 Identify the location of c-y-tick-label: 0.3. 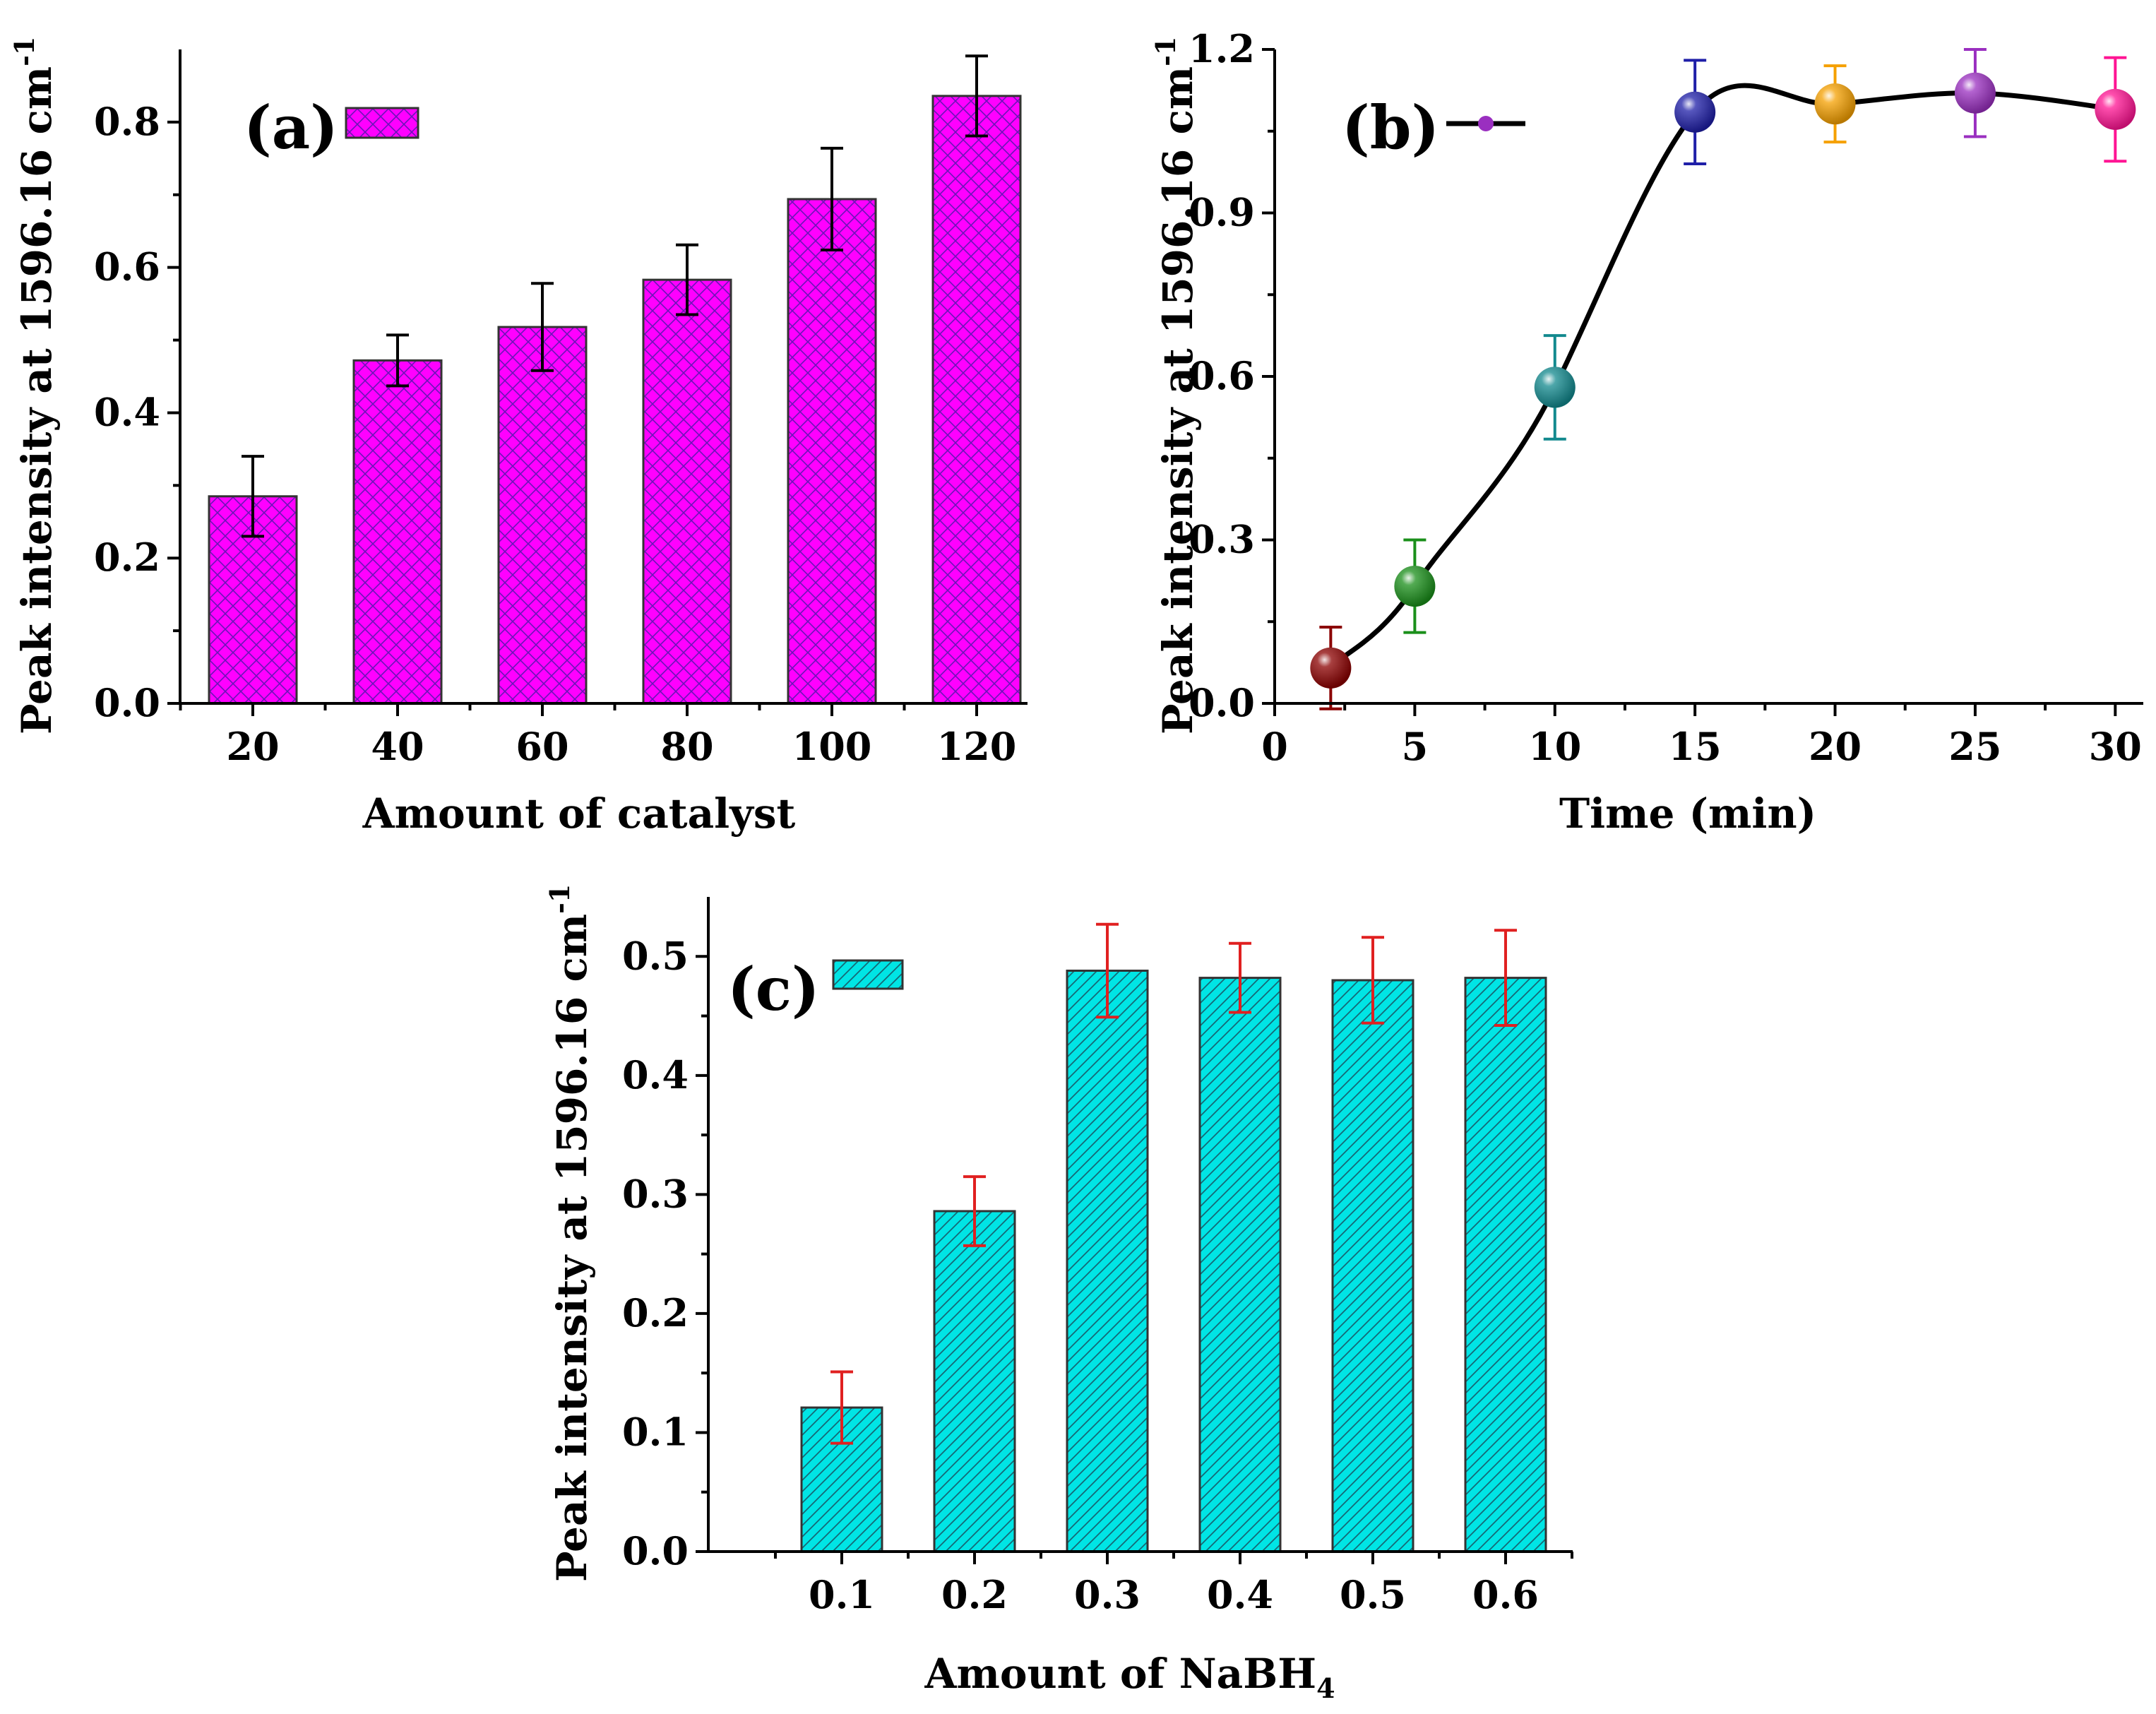
(655, 1193).